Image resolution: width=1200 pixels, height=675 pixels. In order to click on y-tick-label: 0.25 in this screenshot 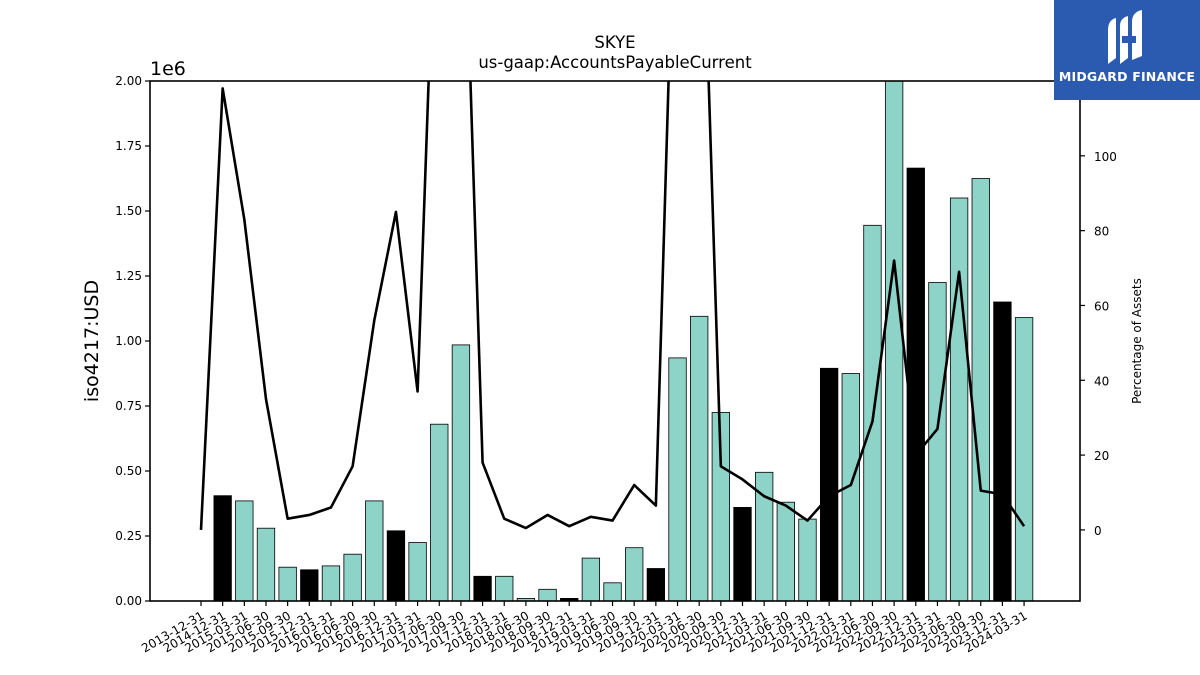, I will do `click(128, 536)`.